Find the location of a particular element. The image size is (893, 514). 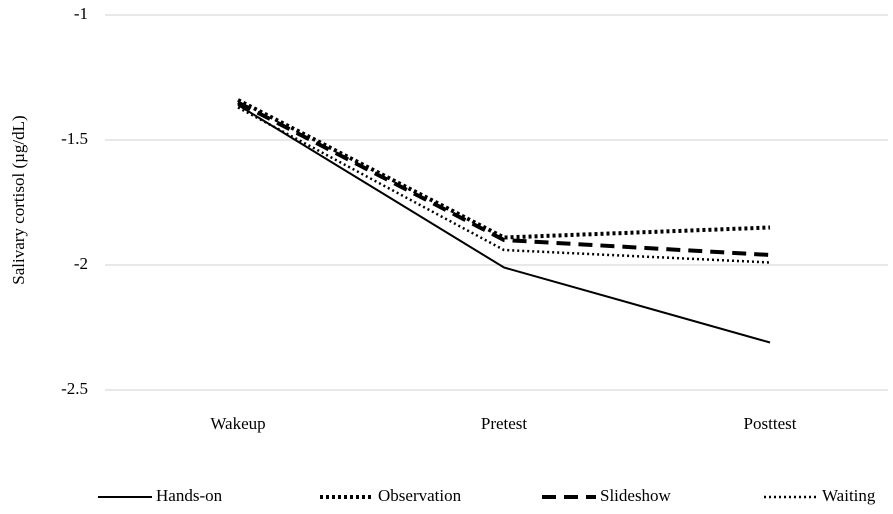

legend-label: Observation is located at coordinates (420, 495).